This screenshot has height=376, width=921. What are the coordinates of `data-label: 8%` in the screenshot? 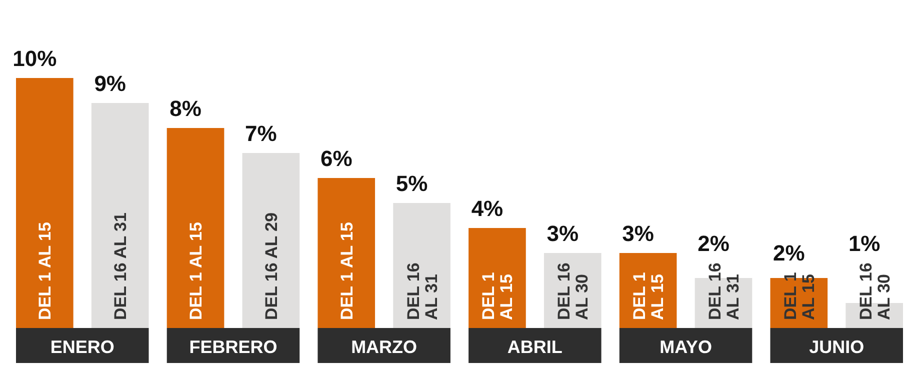 It's located at (186, 108).